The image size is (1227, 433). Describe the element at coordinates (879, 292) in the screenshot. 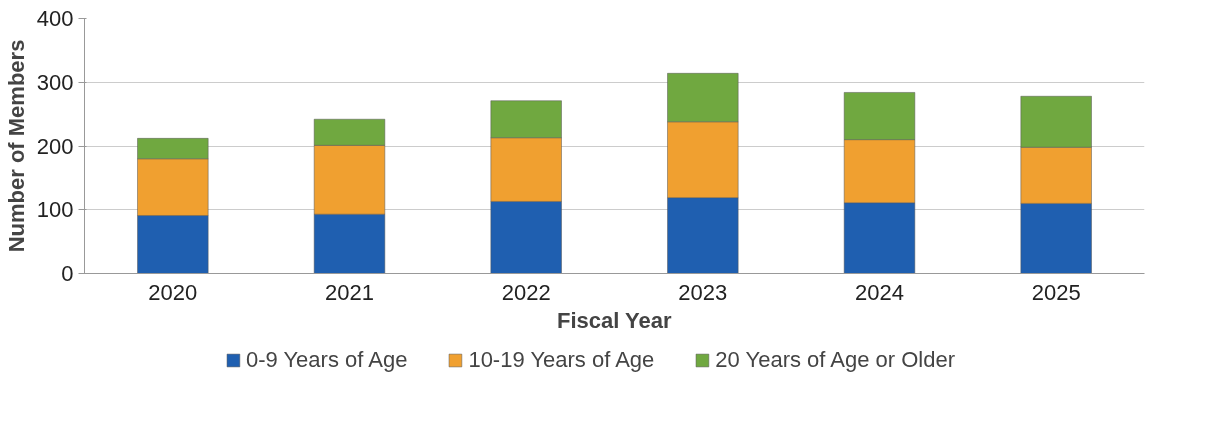

I see `x-tick-label: 2024` at that location.